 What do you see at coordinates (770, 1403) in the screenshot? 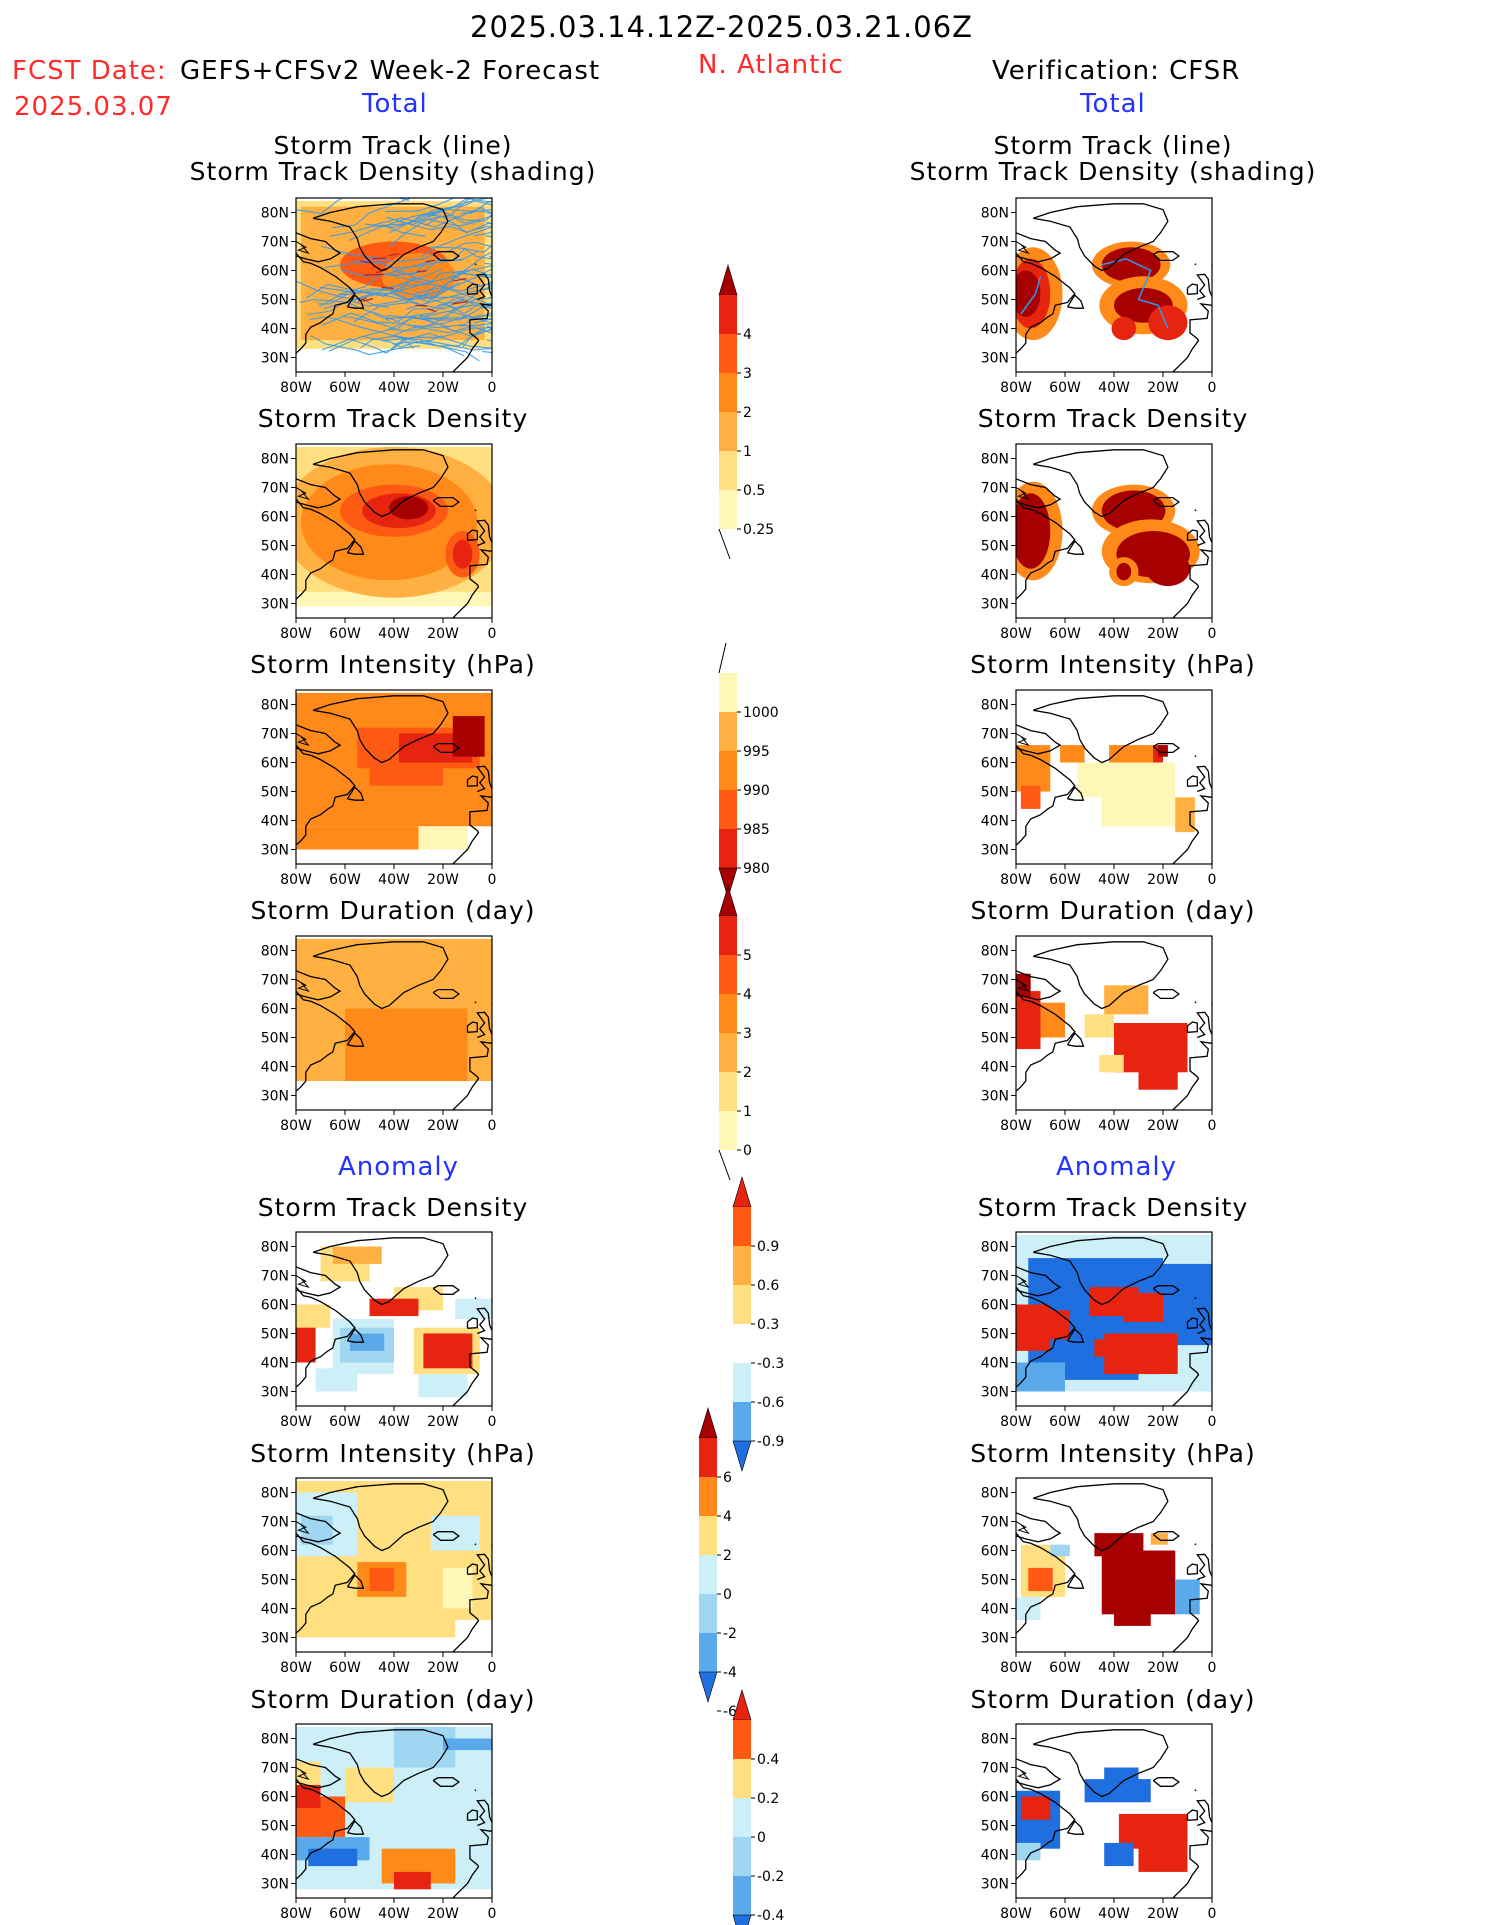
I see `colorbar-label: -0.6` at bounding box center [770, 1403].